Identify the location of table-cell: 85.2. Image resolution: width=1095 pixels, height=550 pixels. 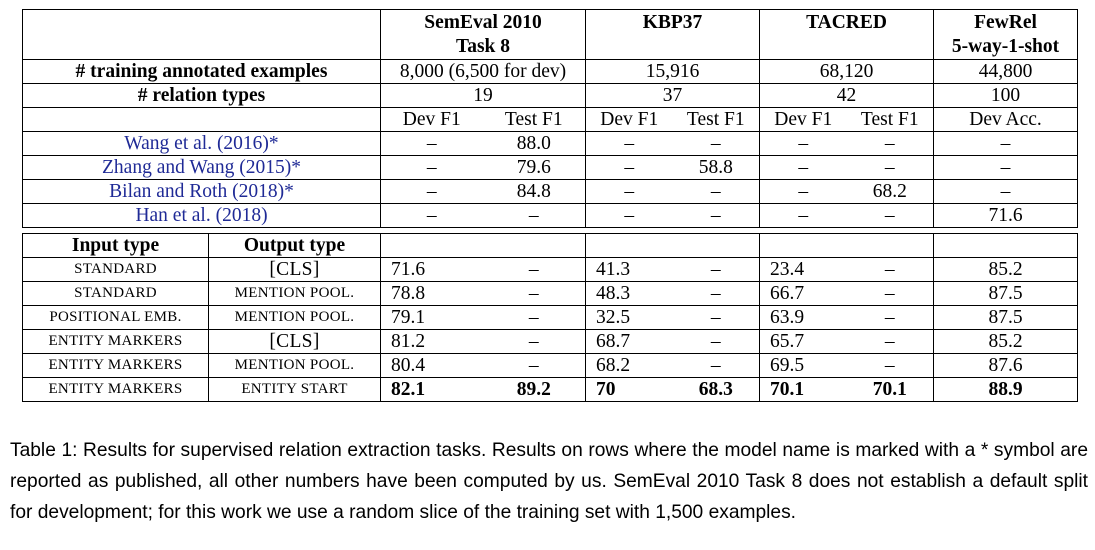
(1006, 341).